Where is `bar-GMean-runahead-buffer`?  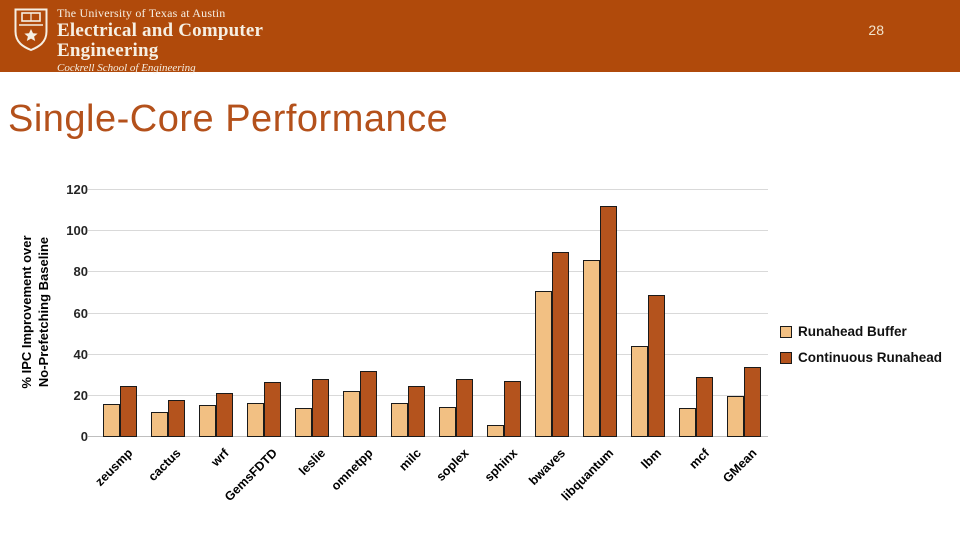 bar-GMean-runahead-buffer is located at coordinates (735, 416).